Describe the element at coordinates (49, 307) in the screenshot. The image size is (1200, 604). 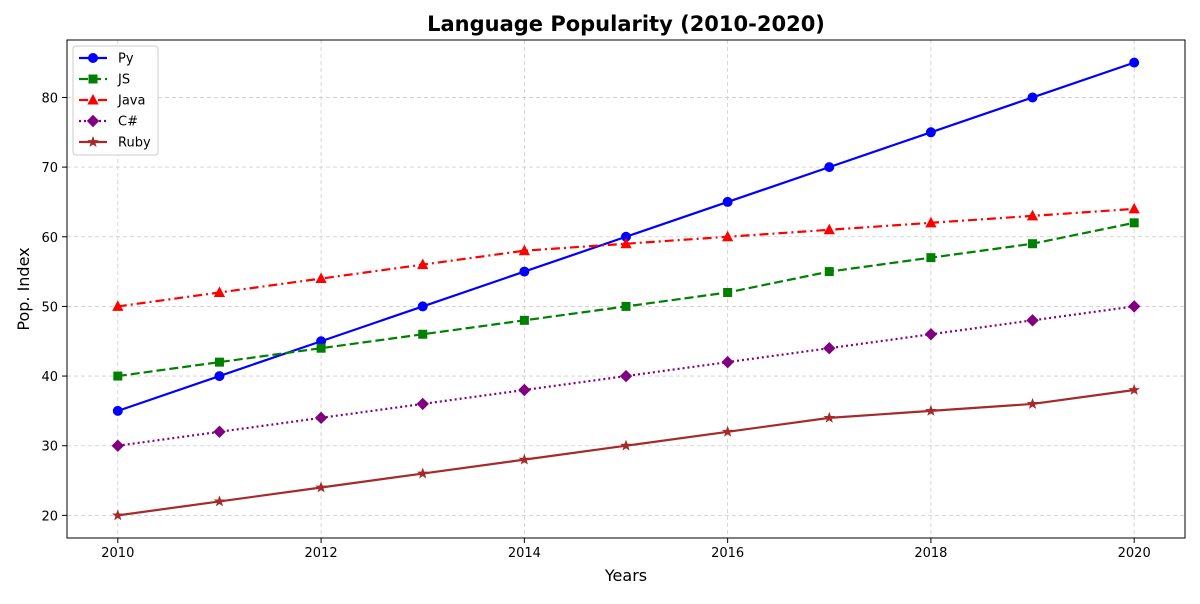
I see `y-tick-label: 50` at that location.